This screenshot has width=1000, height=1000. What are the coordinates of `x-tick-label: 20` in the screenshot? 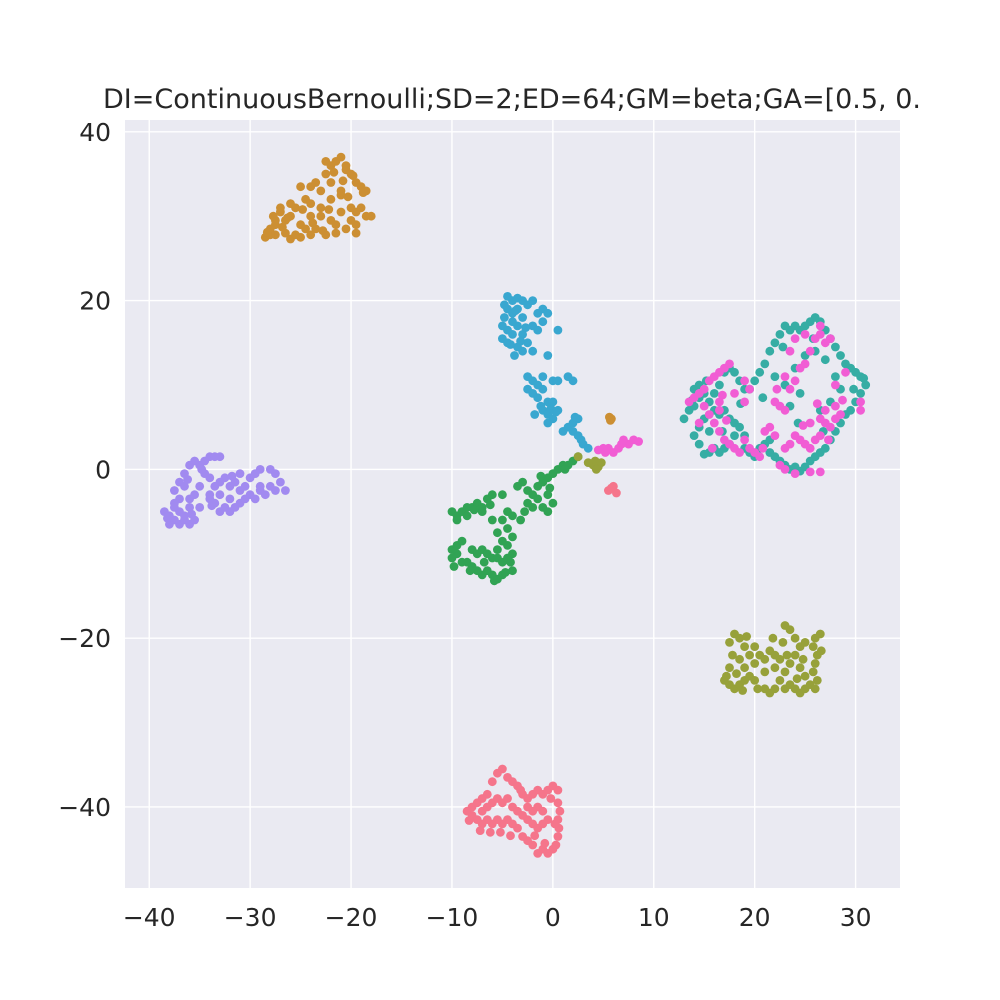 It's located at (755, 917).